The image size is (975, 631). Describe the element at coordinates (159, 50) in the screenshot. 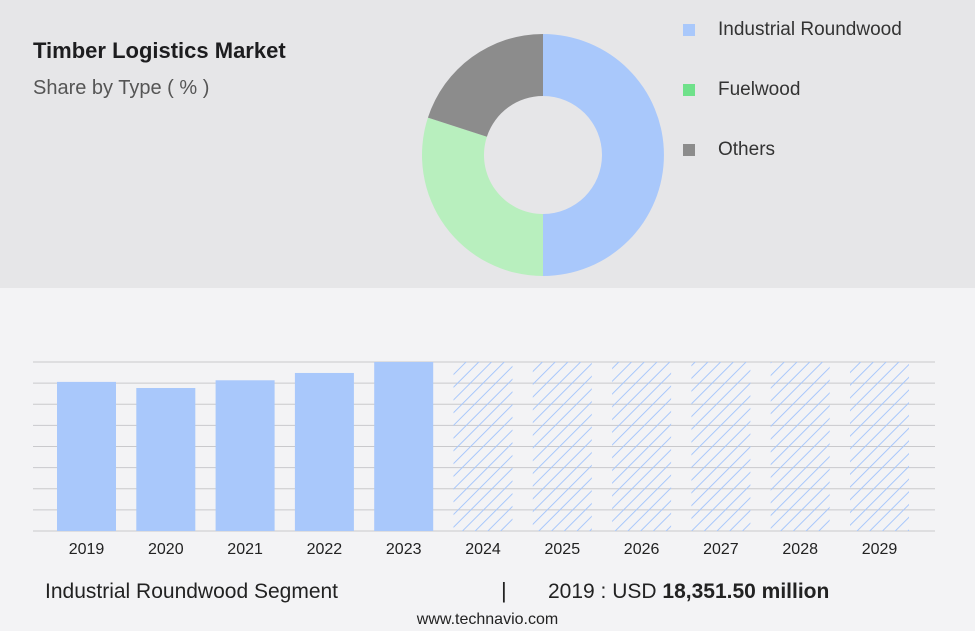

I see `chart-title: Timber Logistics Market` at that location.